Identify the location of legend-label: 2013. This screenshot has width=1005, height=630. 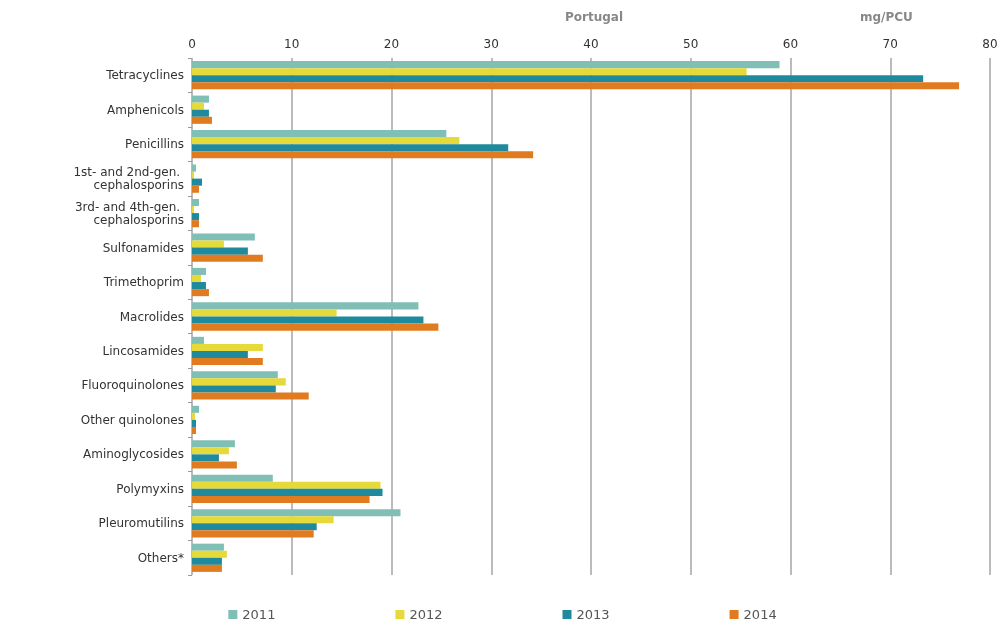
(593, 614).